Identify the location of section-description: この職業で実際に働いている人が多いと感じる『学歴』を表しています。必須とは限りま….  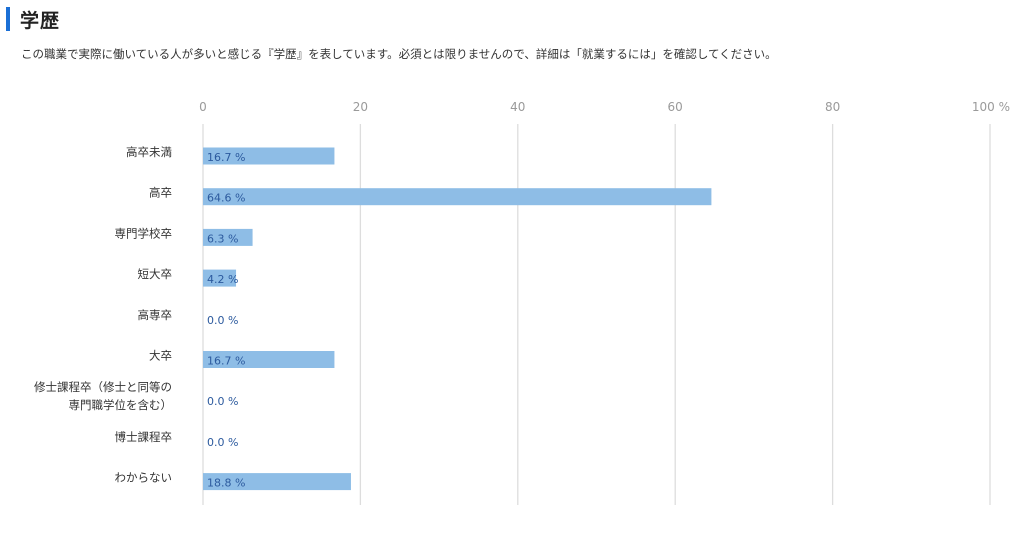
(399, 54).